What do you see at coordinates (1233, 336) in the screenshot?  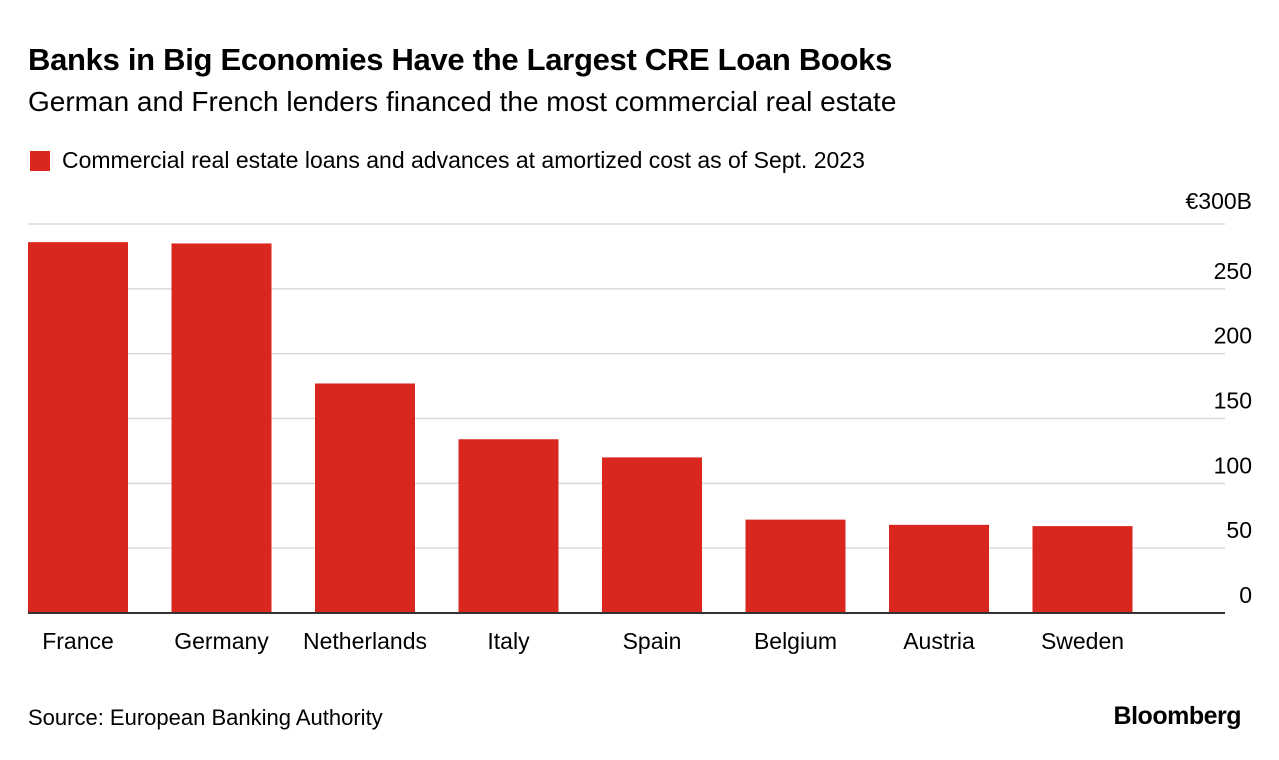 I see `y-tick-label: 200` at bounding box center [1233, 336].